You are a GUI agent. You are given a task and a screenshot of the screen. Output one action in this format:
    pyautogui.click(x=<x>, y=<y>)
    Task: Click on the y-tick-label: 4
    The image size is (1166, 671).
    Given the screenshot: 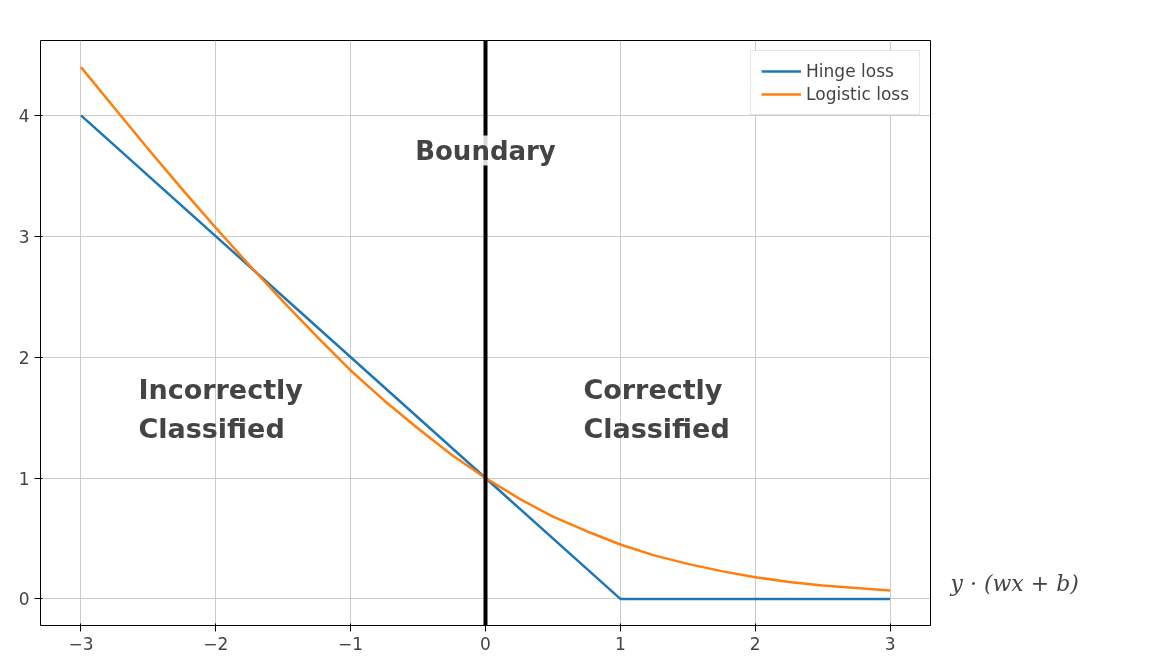 What is the action you would take?
    pyautogui.click(x=24, y=115)
    